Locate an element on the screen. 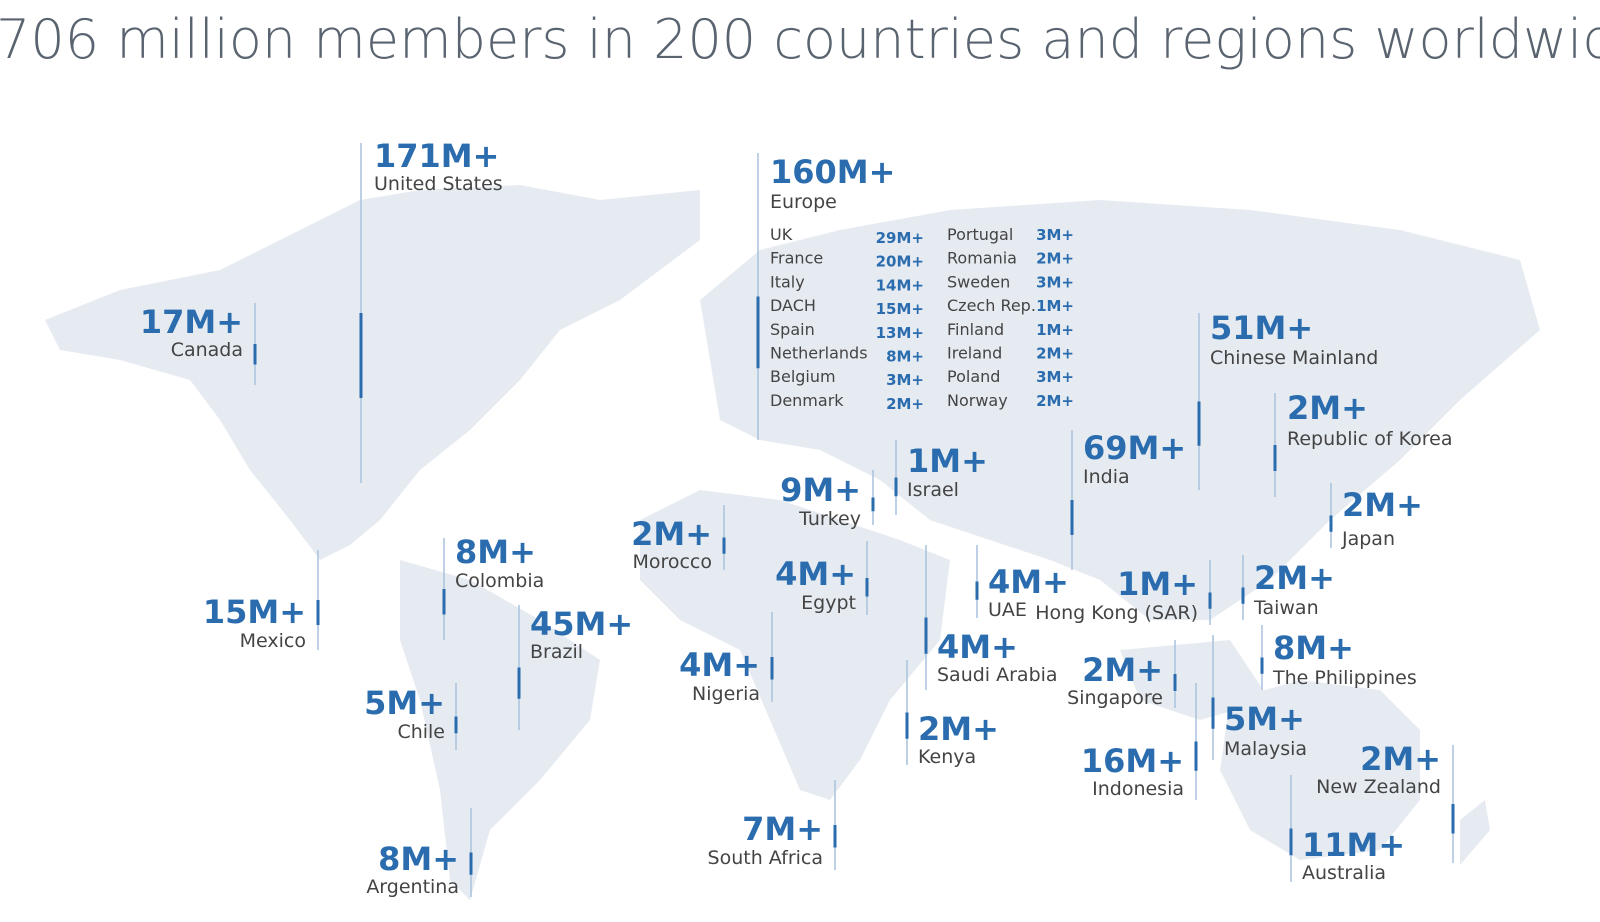 Image resolution: width=1600 pixels, height=922 pixels. country-name: Portugal is located at coordinates (980, 234).